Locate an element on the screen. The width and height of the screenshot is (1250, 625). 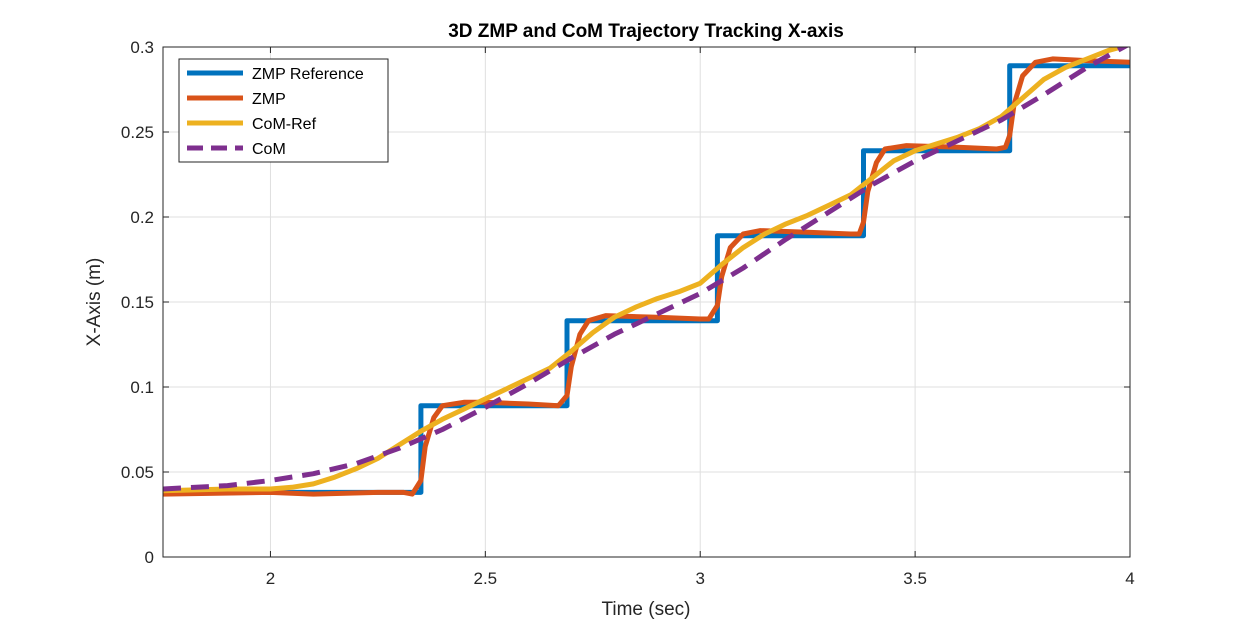
y-tick-label: 0.05 is located at coordinates (137, 472).